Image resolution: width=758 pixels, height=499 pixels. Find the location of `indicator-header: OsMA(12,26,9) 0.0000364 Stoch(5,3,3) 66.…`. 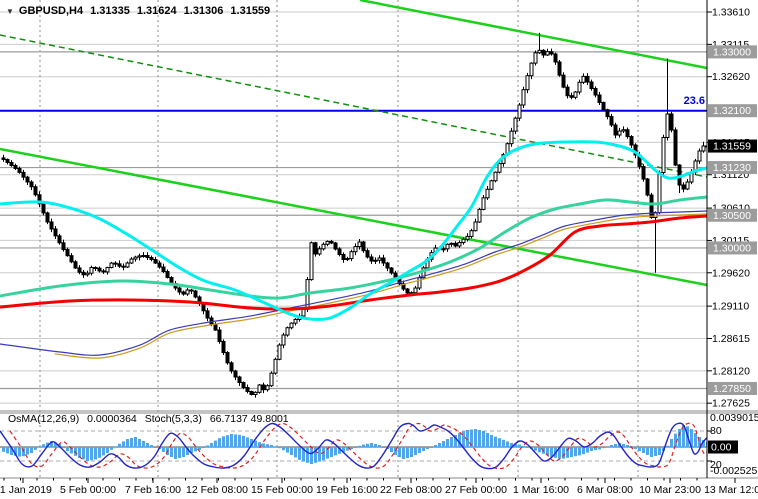

indicator-header: OsMA(12,26,9) 0.0000364 Stoch(5,3,3) 66.… is located at coordinates (151, 419).